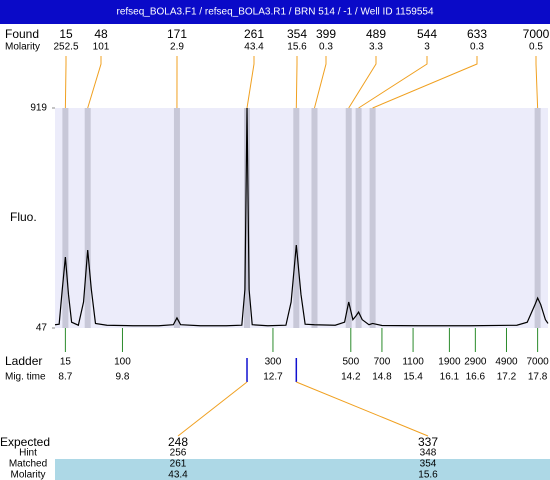 The image size is (550, 480). I want to click on found-molarity: 3, so click(427, 47).